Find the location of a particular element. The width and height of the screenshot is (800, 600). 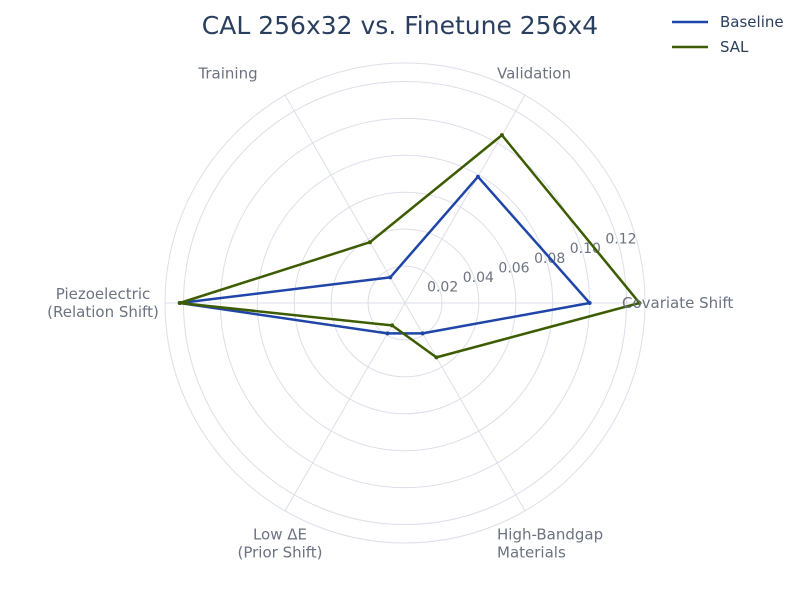

axis-label-4: Piezoelectric (Relation Shift) is located at coordinates (103, 303).